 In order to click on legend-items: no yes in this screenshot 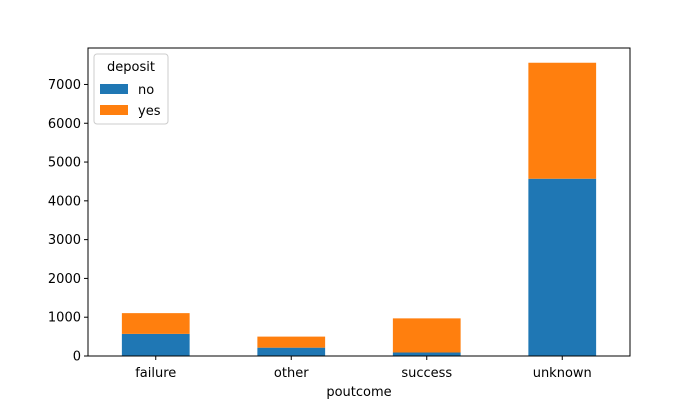, I will do `click(130, 101)`.